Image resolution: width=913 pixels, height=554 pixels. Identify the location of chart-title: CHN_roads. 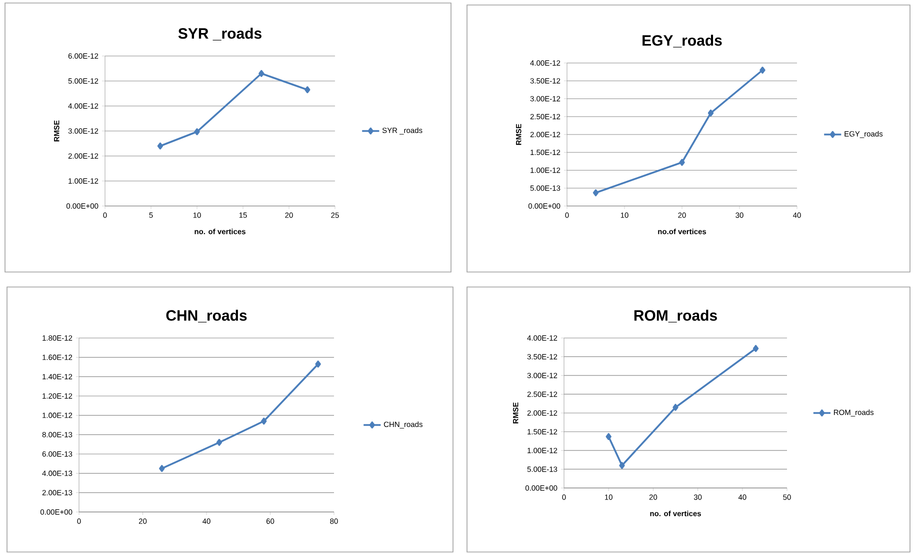
(206, 316).